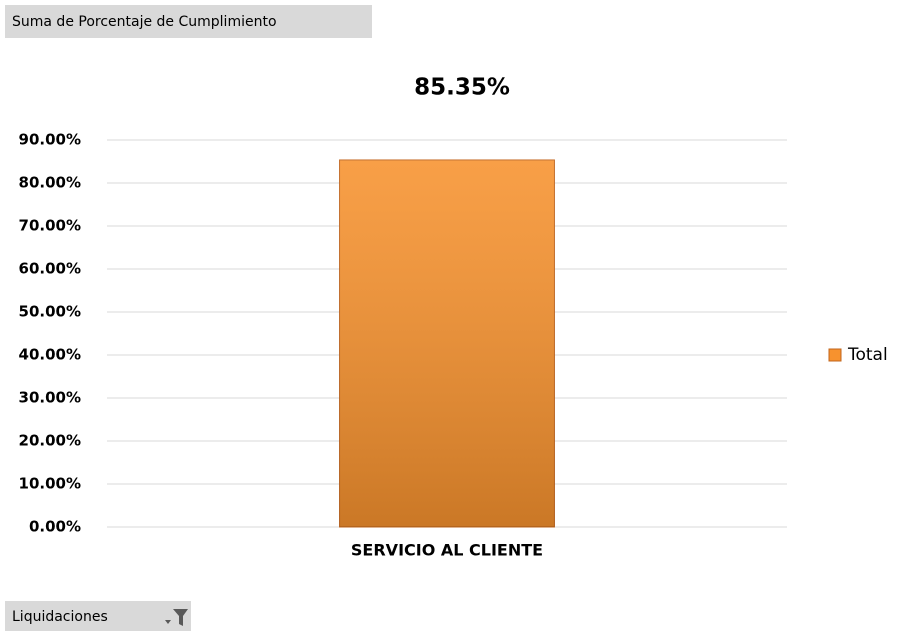  I want to click on bar, so click(447, 343).